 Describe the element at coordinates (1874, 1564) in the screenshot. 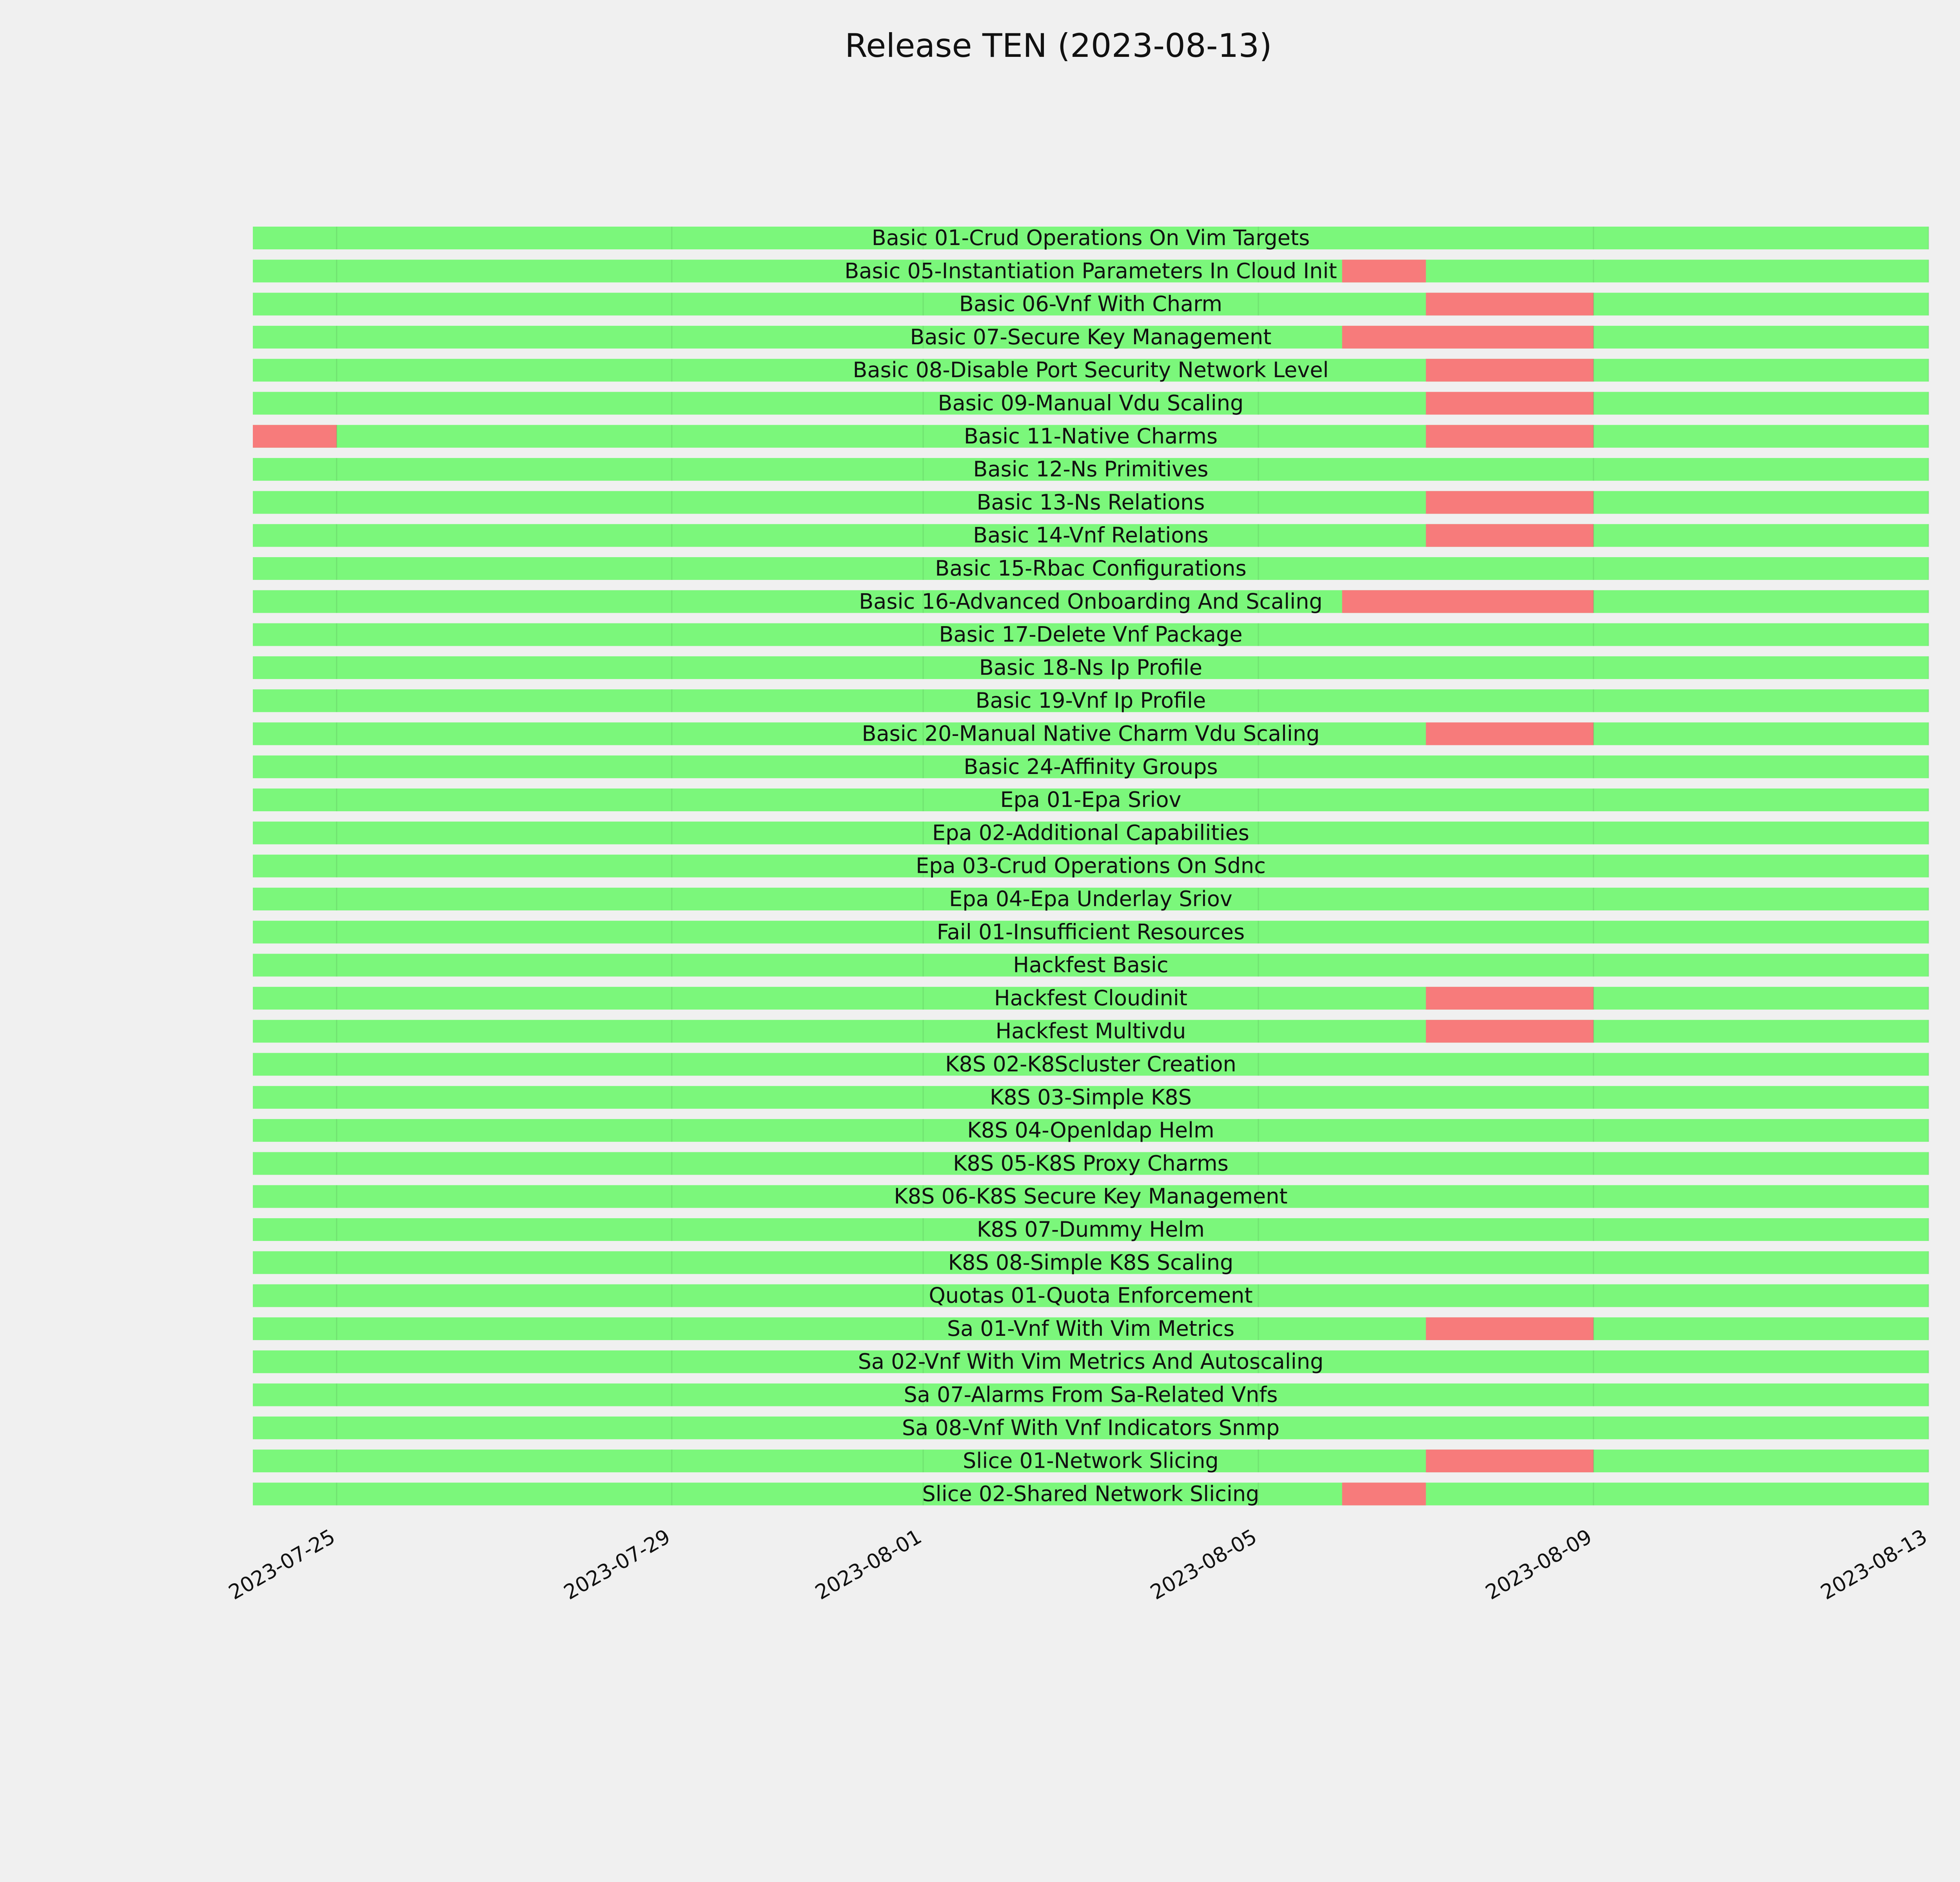

I see `x-tick-label: 2023-08-13` at that location.